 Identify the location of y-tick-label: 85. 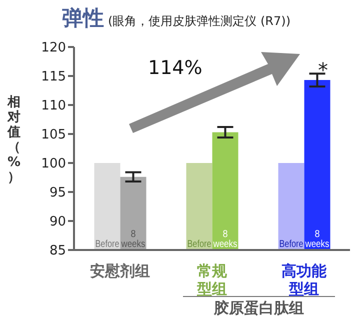
(57, 251).